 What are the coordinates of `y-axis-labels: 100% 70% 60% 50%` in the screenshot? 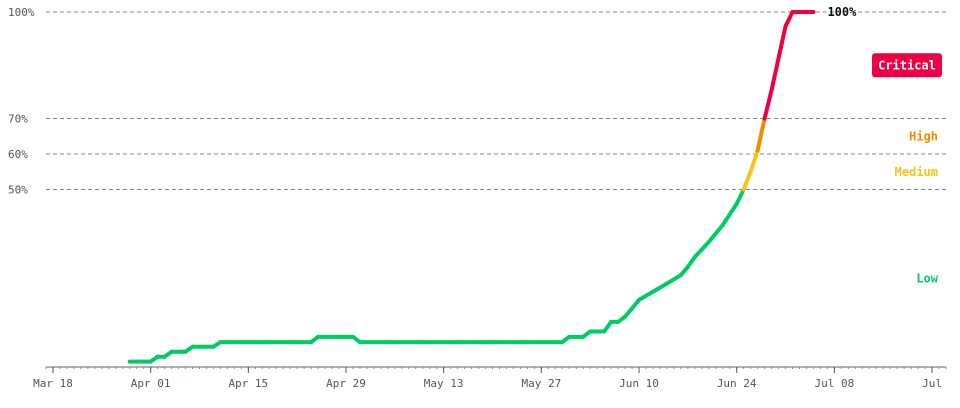 It's located at (21, 101).